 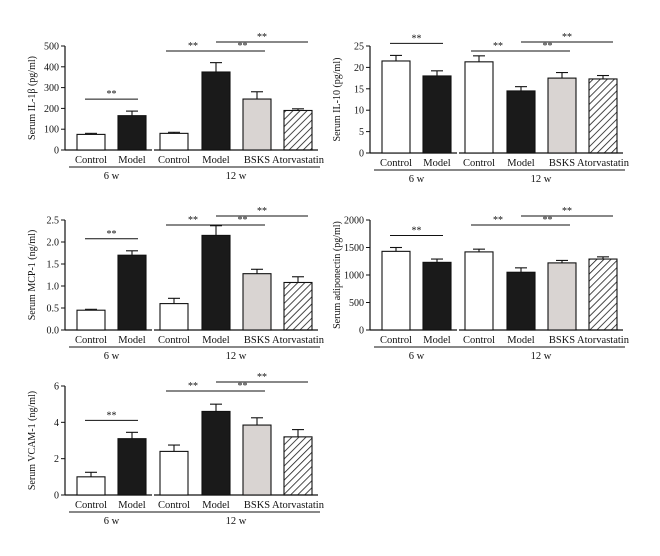 What do you see at coordinates (56, 459) in the screenshot?
I see `y-tick-label: 2` at bounding box center [56, 459].